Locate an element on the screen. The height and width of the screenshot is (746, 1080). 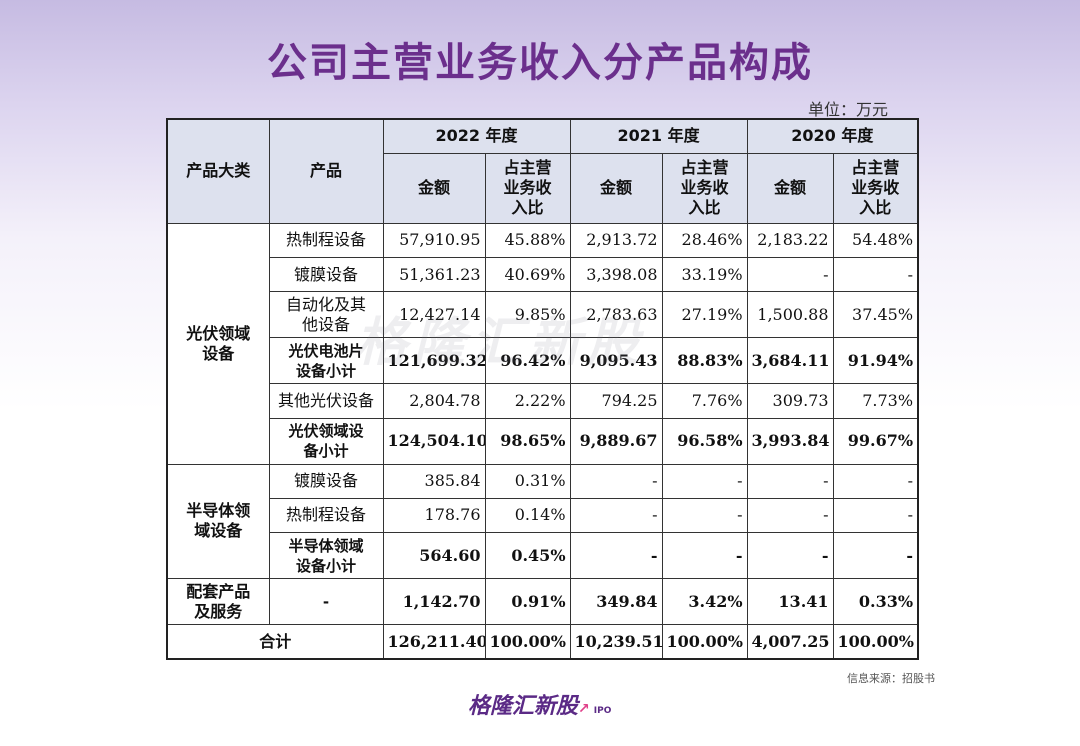
value-cell: 7.73% is located at coordinates (875, 401).